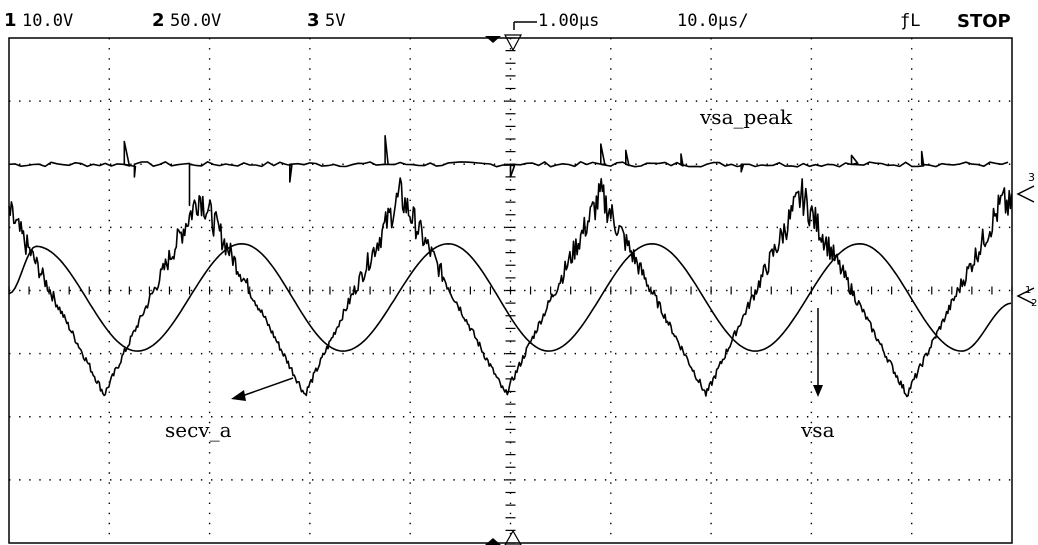 The image size is (1038, 545). What do you see at coordinates (493, 39) in the screenshot?
I see `trigger-top-marker-icon` at bounding box center [493, 39].